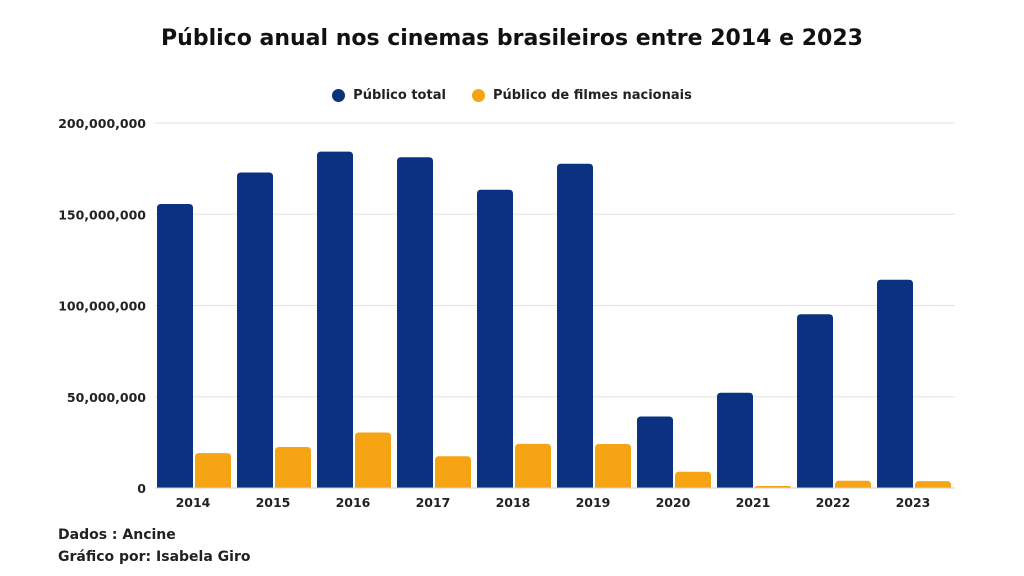 The height and width of the screenshot is (576, 1024). What do you see at coordinates (102, 214) in the screenshot?
I see `y-tick-label: 150,000,000` at bounding box center [102, 214].